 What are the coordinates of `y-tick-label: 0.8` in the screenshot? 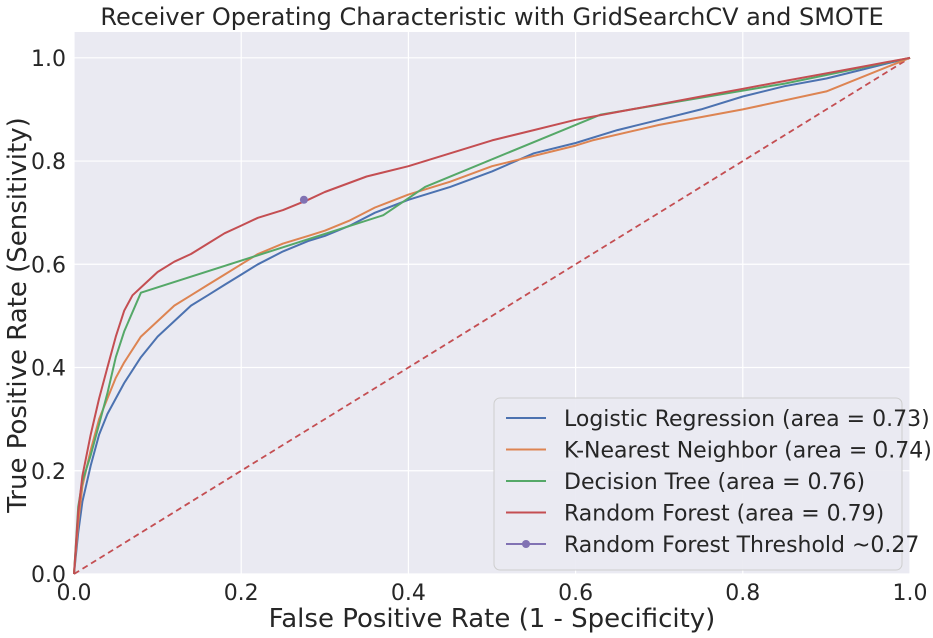 It's located at (48, 162).